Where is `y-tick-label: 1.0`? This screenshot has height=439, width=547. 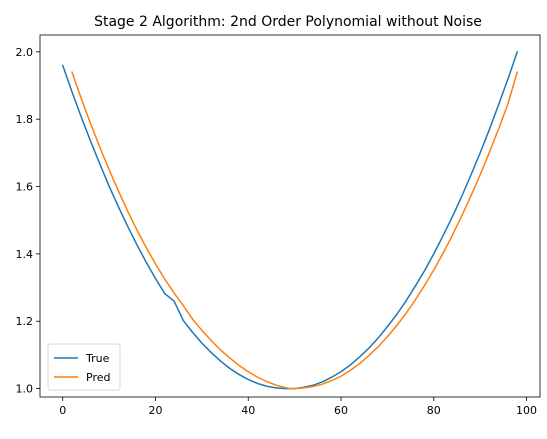 y-tick-label: 1.0 is located at coordinates (25, 389).